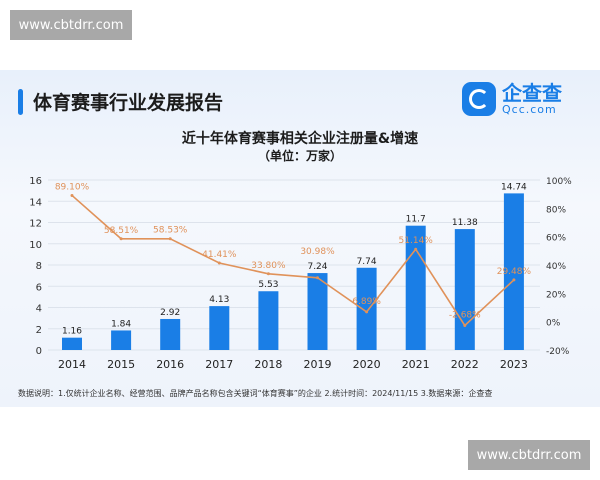 The width and height of the screenshot is (600, 480). I want to click on left-tick-label: 12, so click(35, 224).